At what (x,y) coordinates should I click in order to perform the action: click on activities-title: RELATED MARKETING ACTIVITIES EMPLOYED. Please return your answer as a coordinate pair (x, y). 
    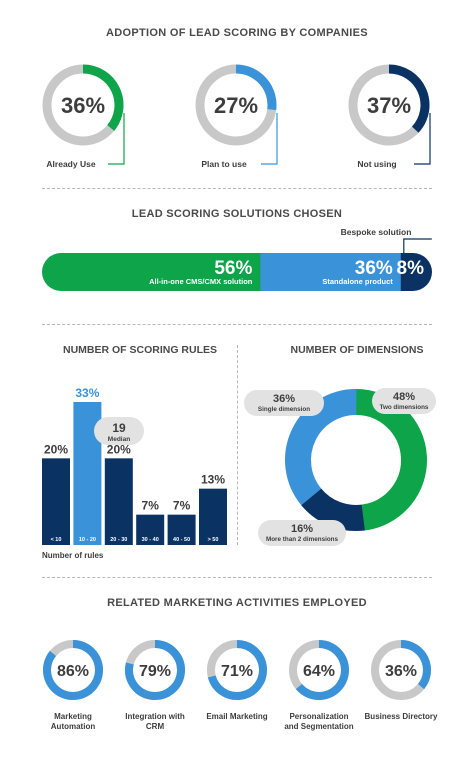
    Looking at the image, I should click on (237, 603).